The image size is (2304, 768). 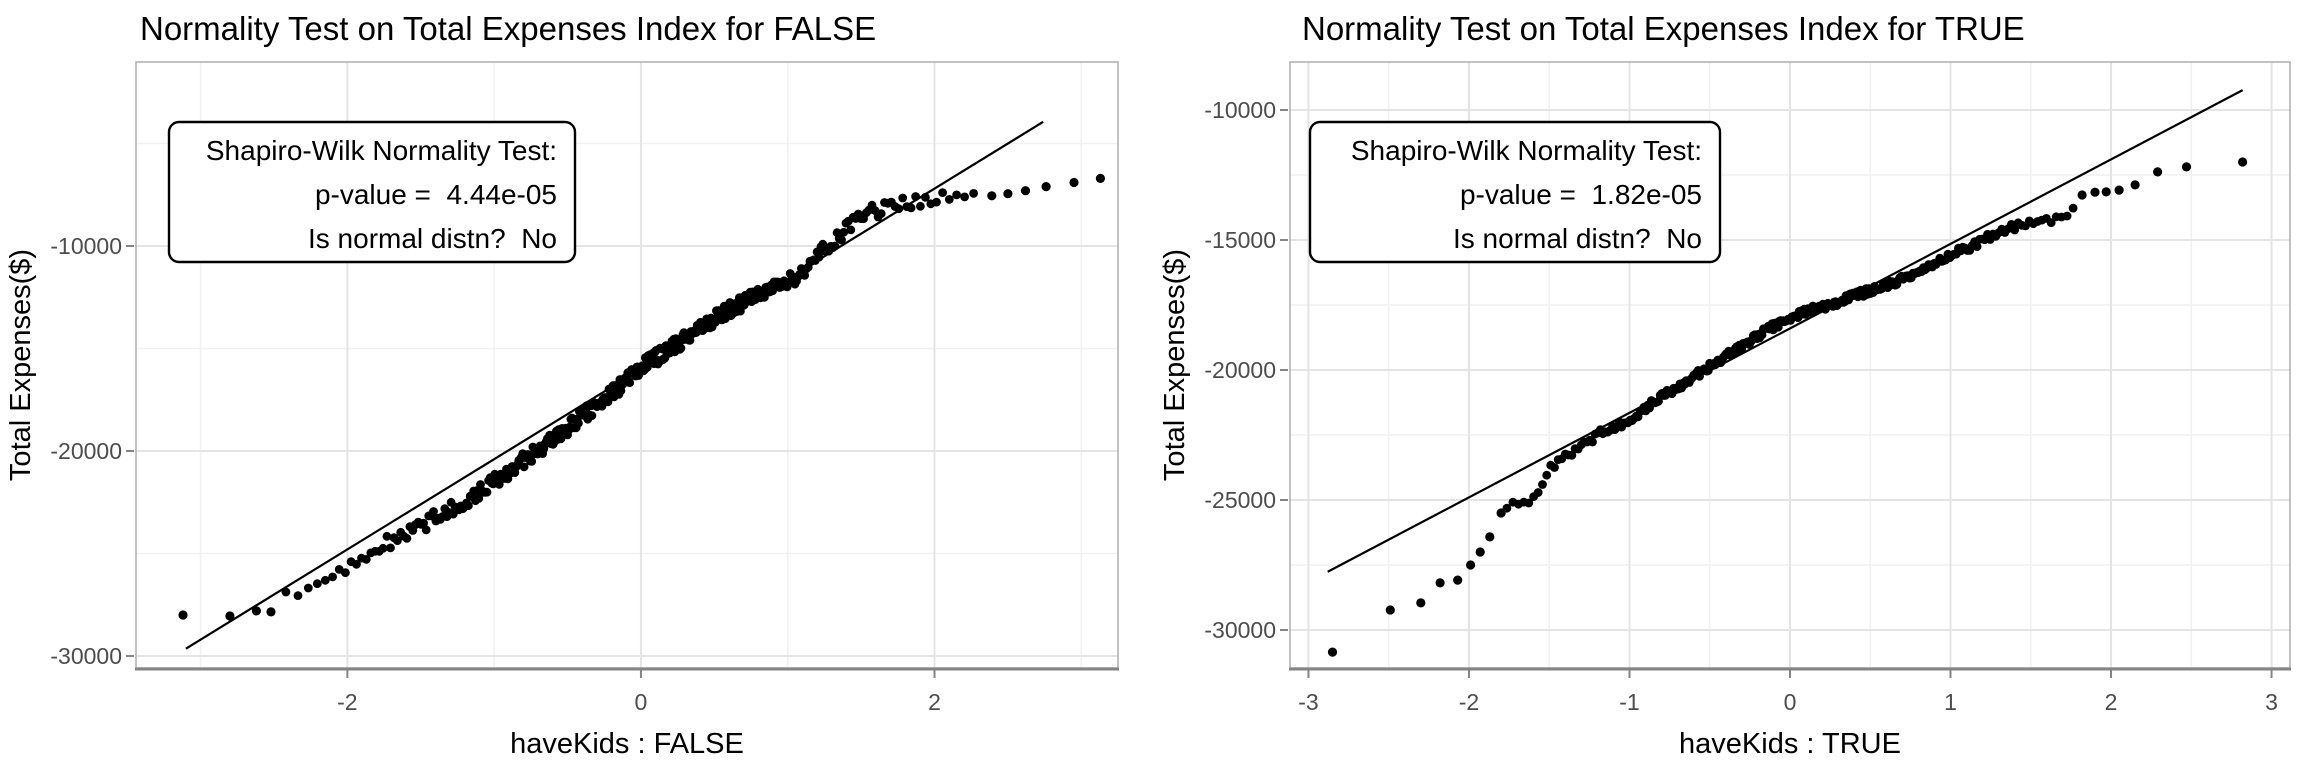 What do you see at coordinates (1790, 744) in the screenshot?
I see `x-axis-title: haveKids : TRUE` at bounding box center [1790, 744].